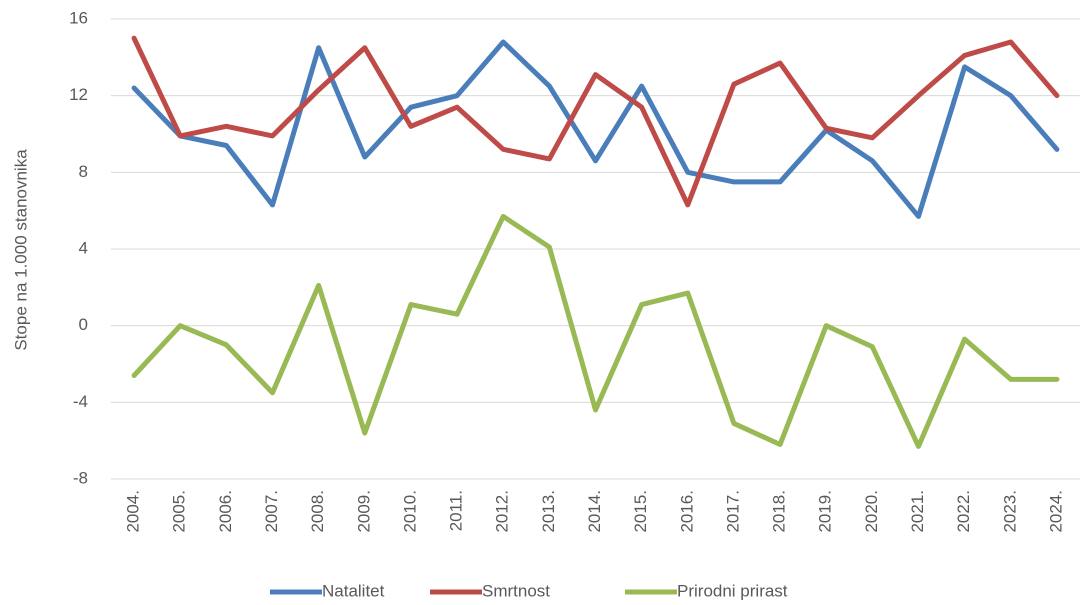 The image size is (1080, 605). What do you see at coordinates (732, 511) in the screenshot?
I see `x-tick-label: 2017.` at bounding box center [732, 511].